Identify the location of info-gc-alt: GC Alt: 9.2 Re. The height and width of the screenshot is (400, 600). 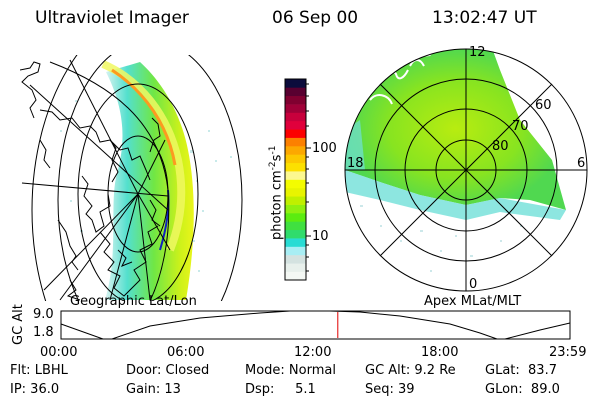
(410, 370).